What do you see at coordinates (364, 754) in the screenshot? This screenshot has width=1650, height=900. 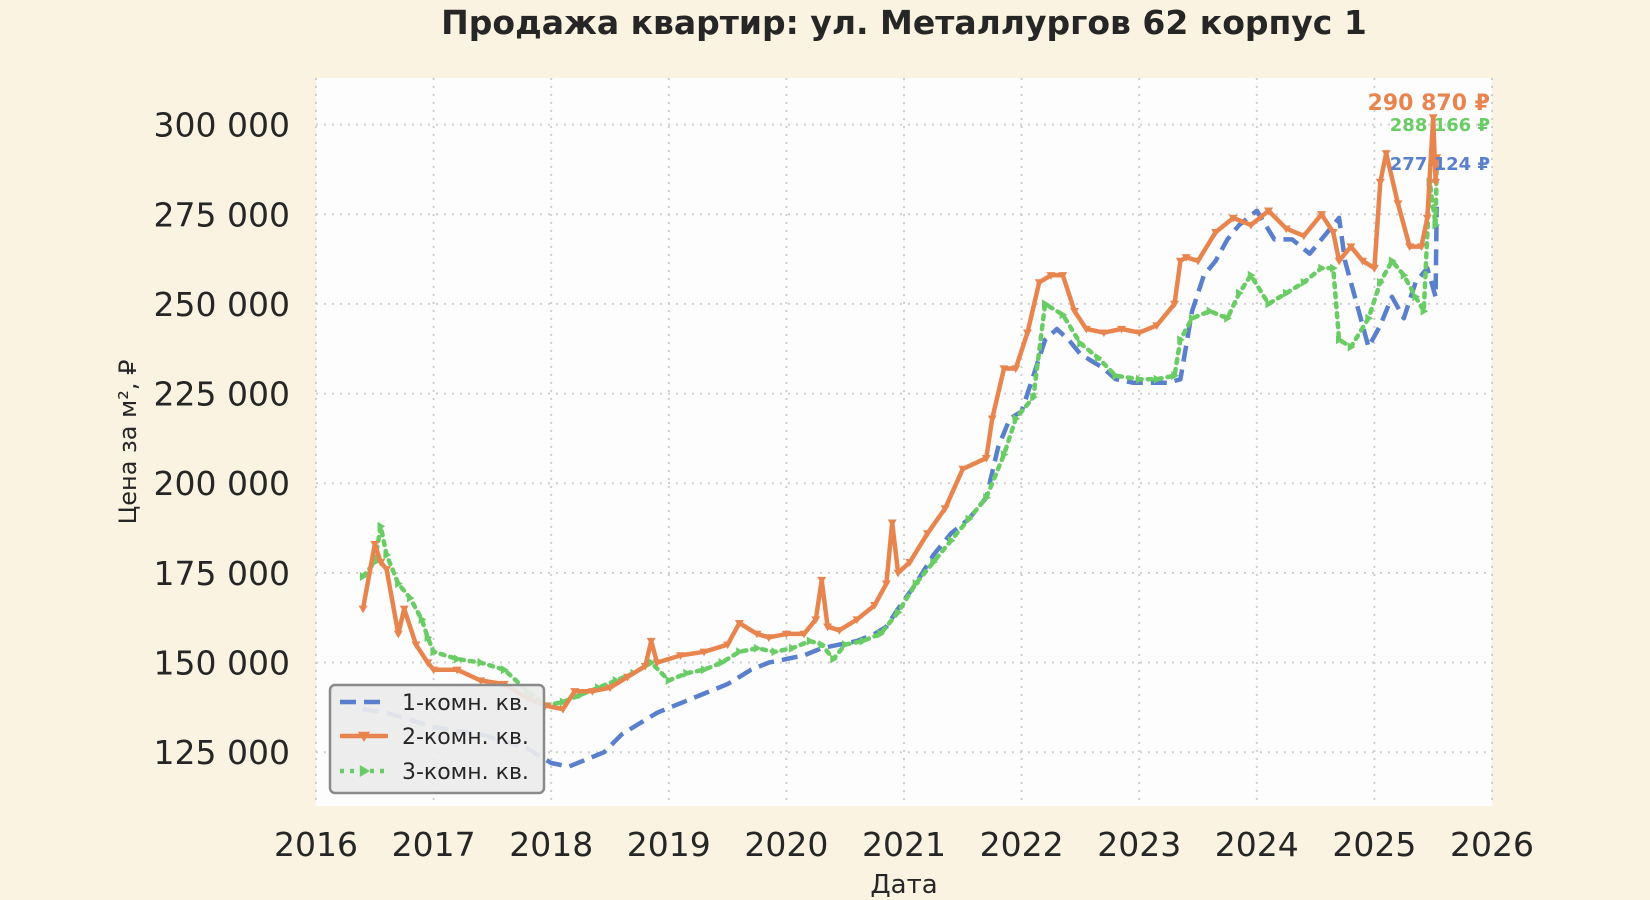 I see `legend-markers` at bounding box center [364, 754].